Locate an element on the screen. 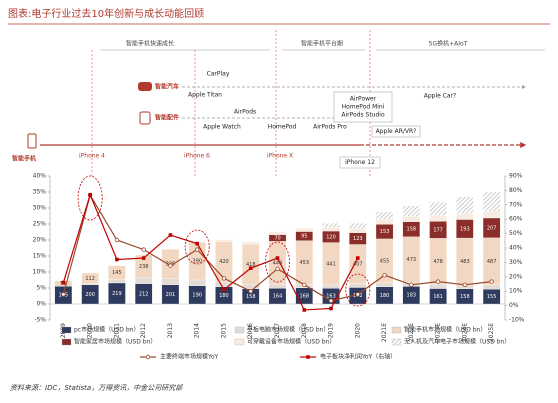 This screenshot has height=403, width=558. row-label: 智能配件 is located at coordinates (167, 118).